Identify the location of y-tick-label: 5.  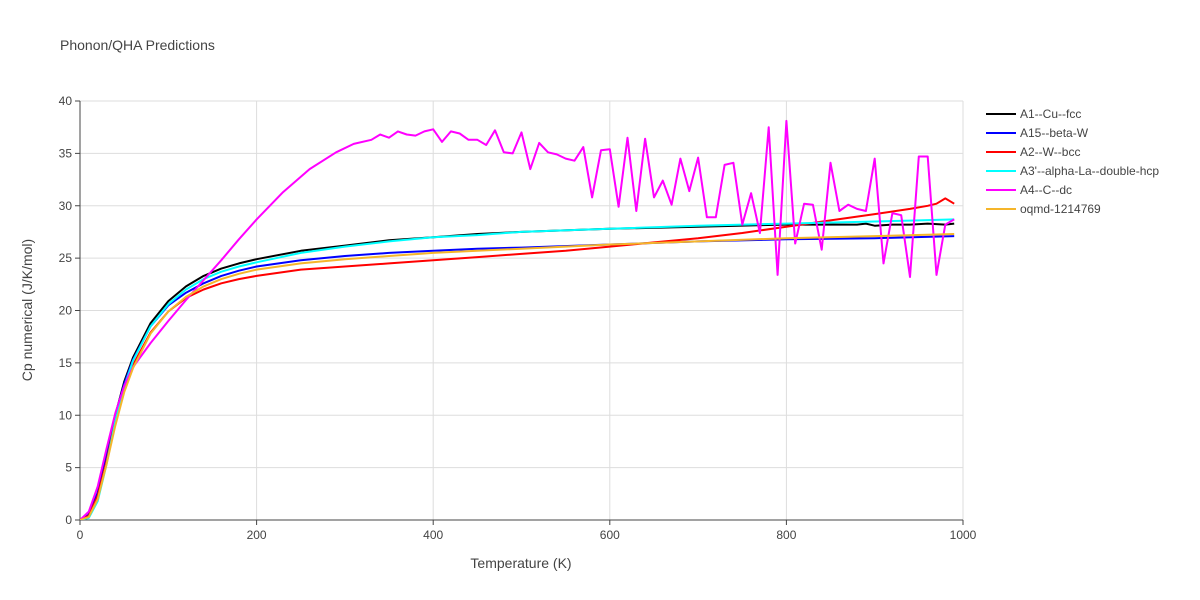
(68, 468).